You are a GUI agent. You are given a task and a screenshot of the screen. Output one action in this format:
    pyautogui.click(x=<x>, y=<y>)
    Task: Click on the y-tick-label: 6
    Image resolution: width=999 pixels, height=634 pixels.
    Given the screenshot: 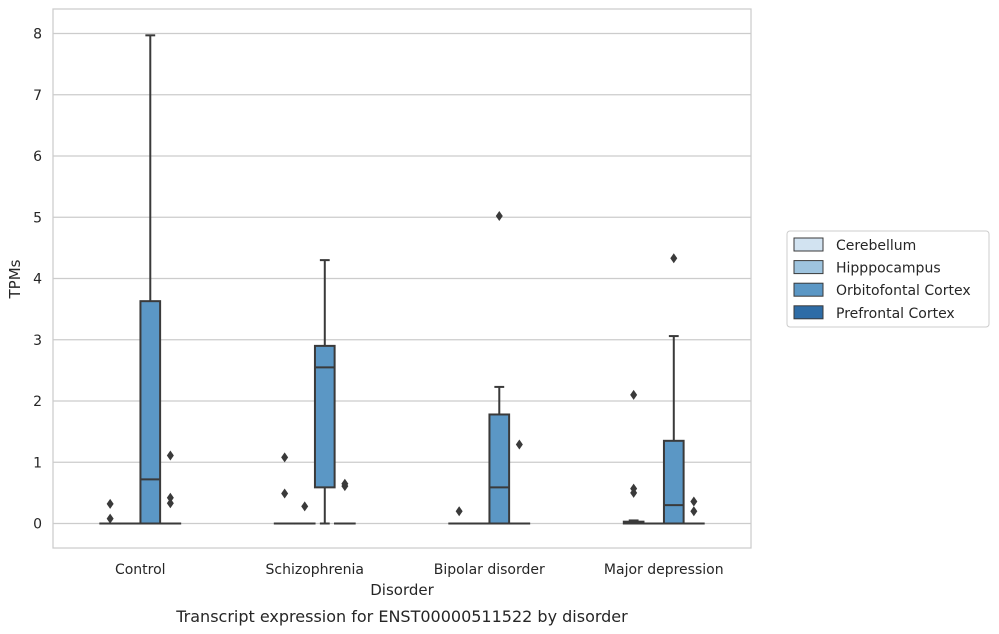 What is the action you would take?
    pyautogui.click(x=37, y=157)
    